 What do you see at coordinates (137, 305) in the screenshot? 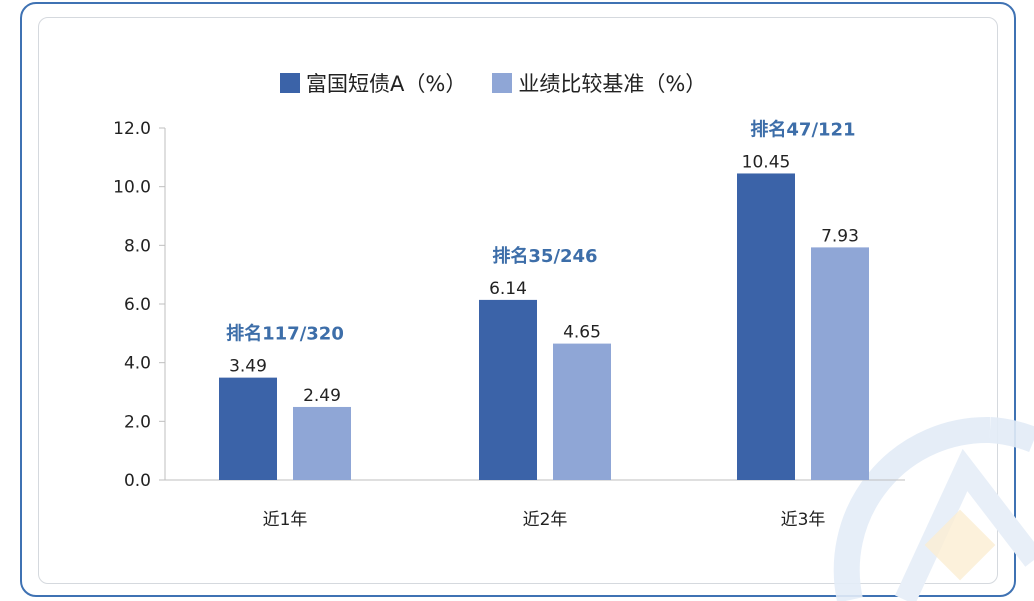
I see `y-tick-label: 6.0` at bounding box center [137, 305].